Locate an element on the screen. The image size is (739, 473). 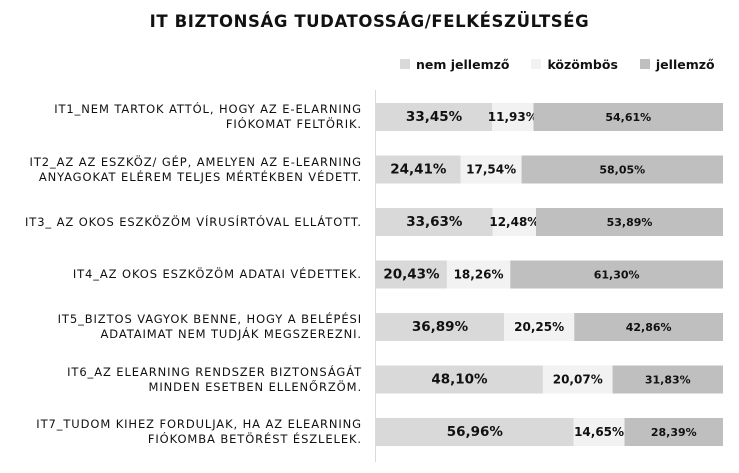
data-label: 20,25% is located at coordinates (539, 327).